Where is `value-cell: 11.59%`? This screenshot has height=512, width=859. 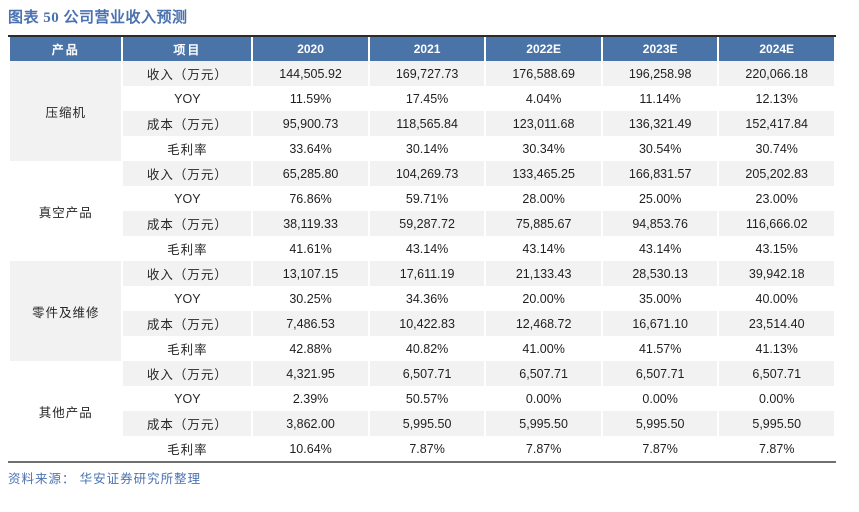
value-cell: 11.59% is located at coordinates (310, 98).